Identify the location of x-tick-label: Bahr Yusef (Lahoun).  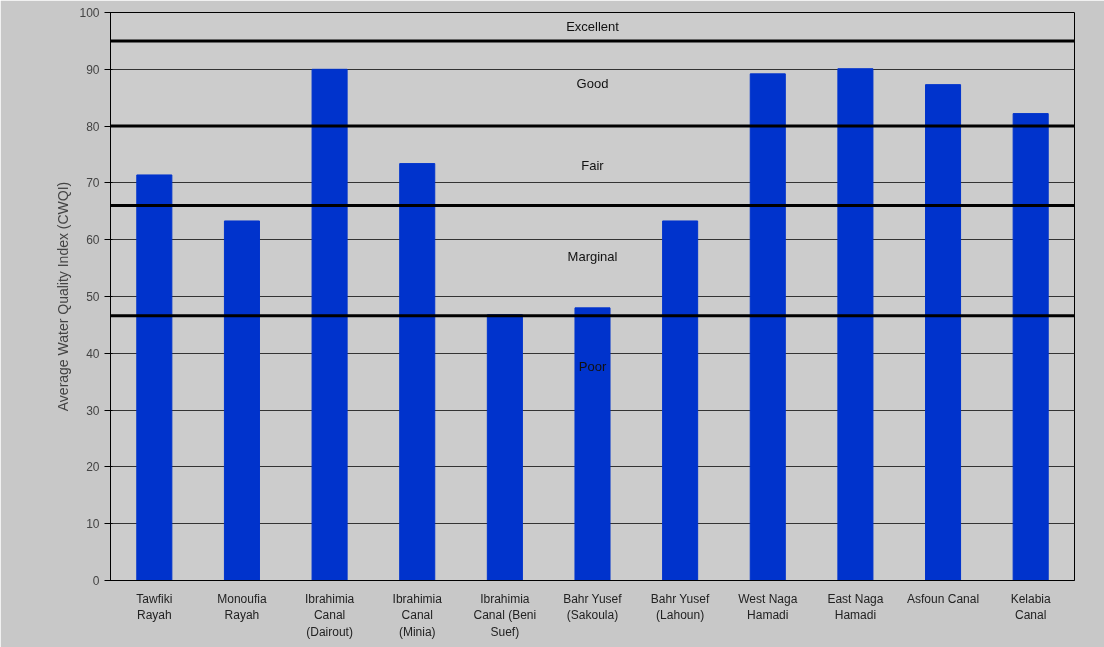
(680, 607).